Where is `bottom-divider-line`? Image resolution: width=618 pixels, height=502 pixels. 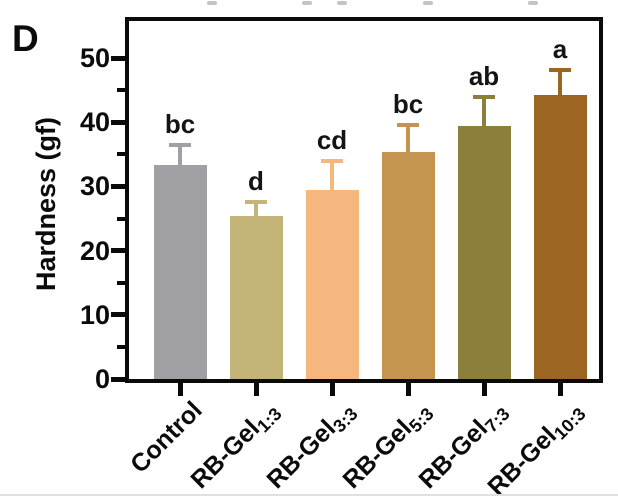 bottom-divider-line is located at coordinates (309, 495).